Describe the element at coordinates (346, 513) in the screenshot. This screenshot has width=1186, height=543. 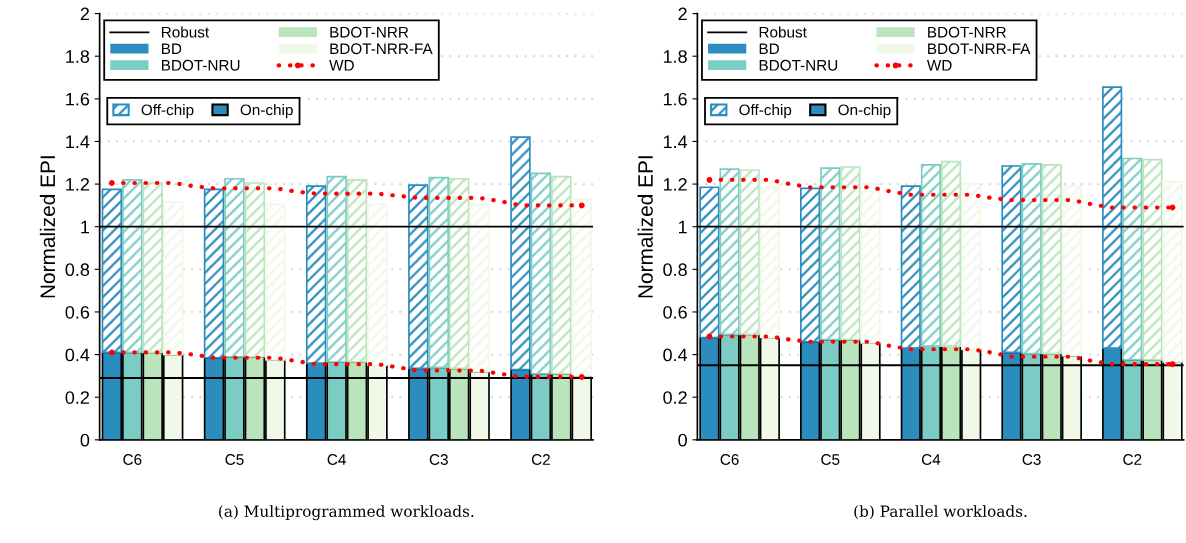
I see `text: (a) Multiprogrammed workloads.` at that location.